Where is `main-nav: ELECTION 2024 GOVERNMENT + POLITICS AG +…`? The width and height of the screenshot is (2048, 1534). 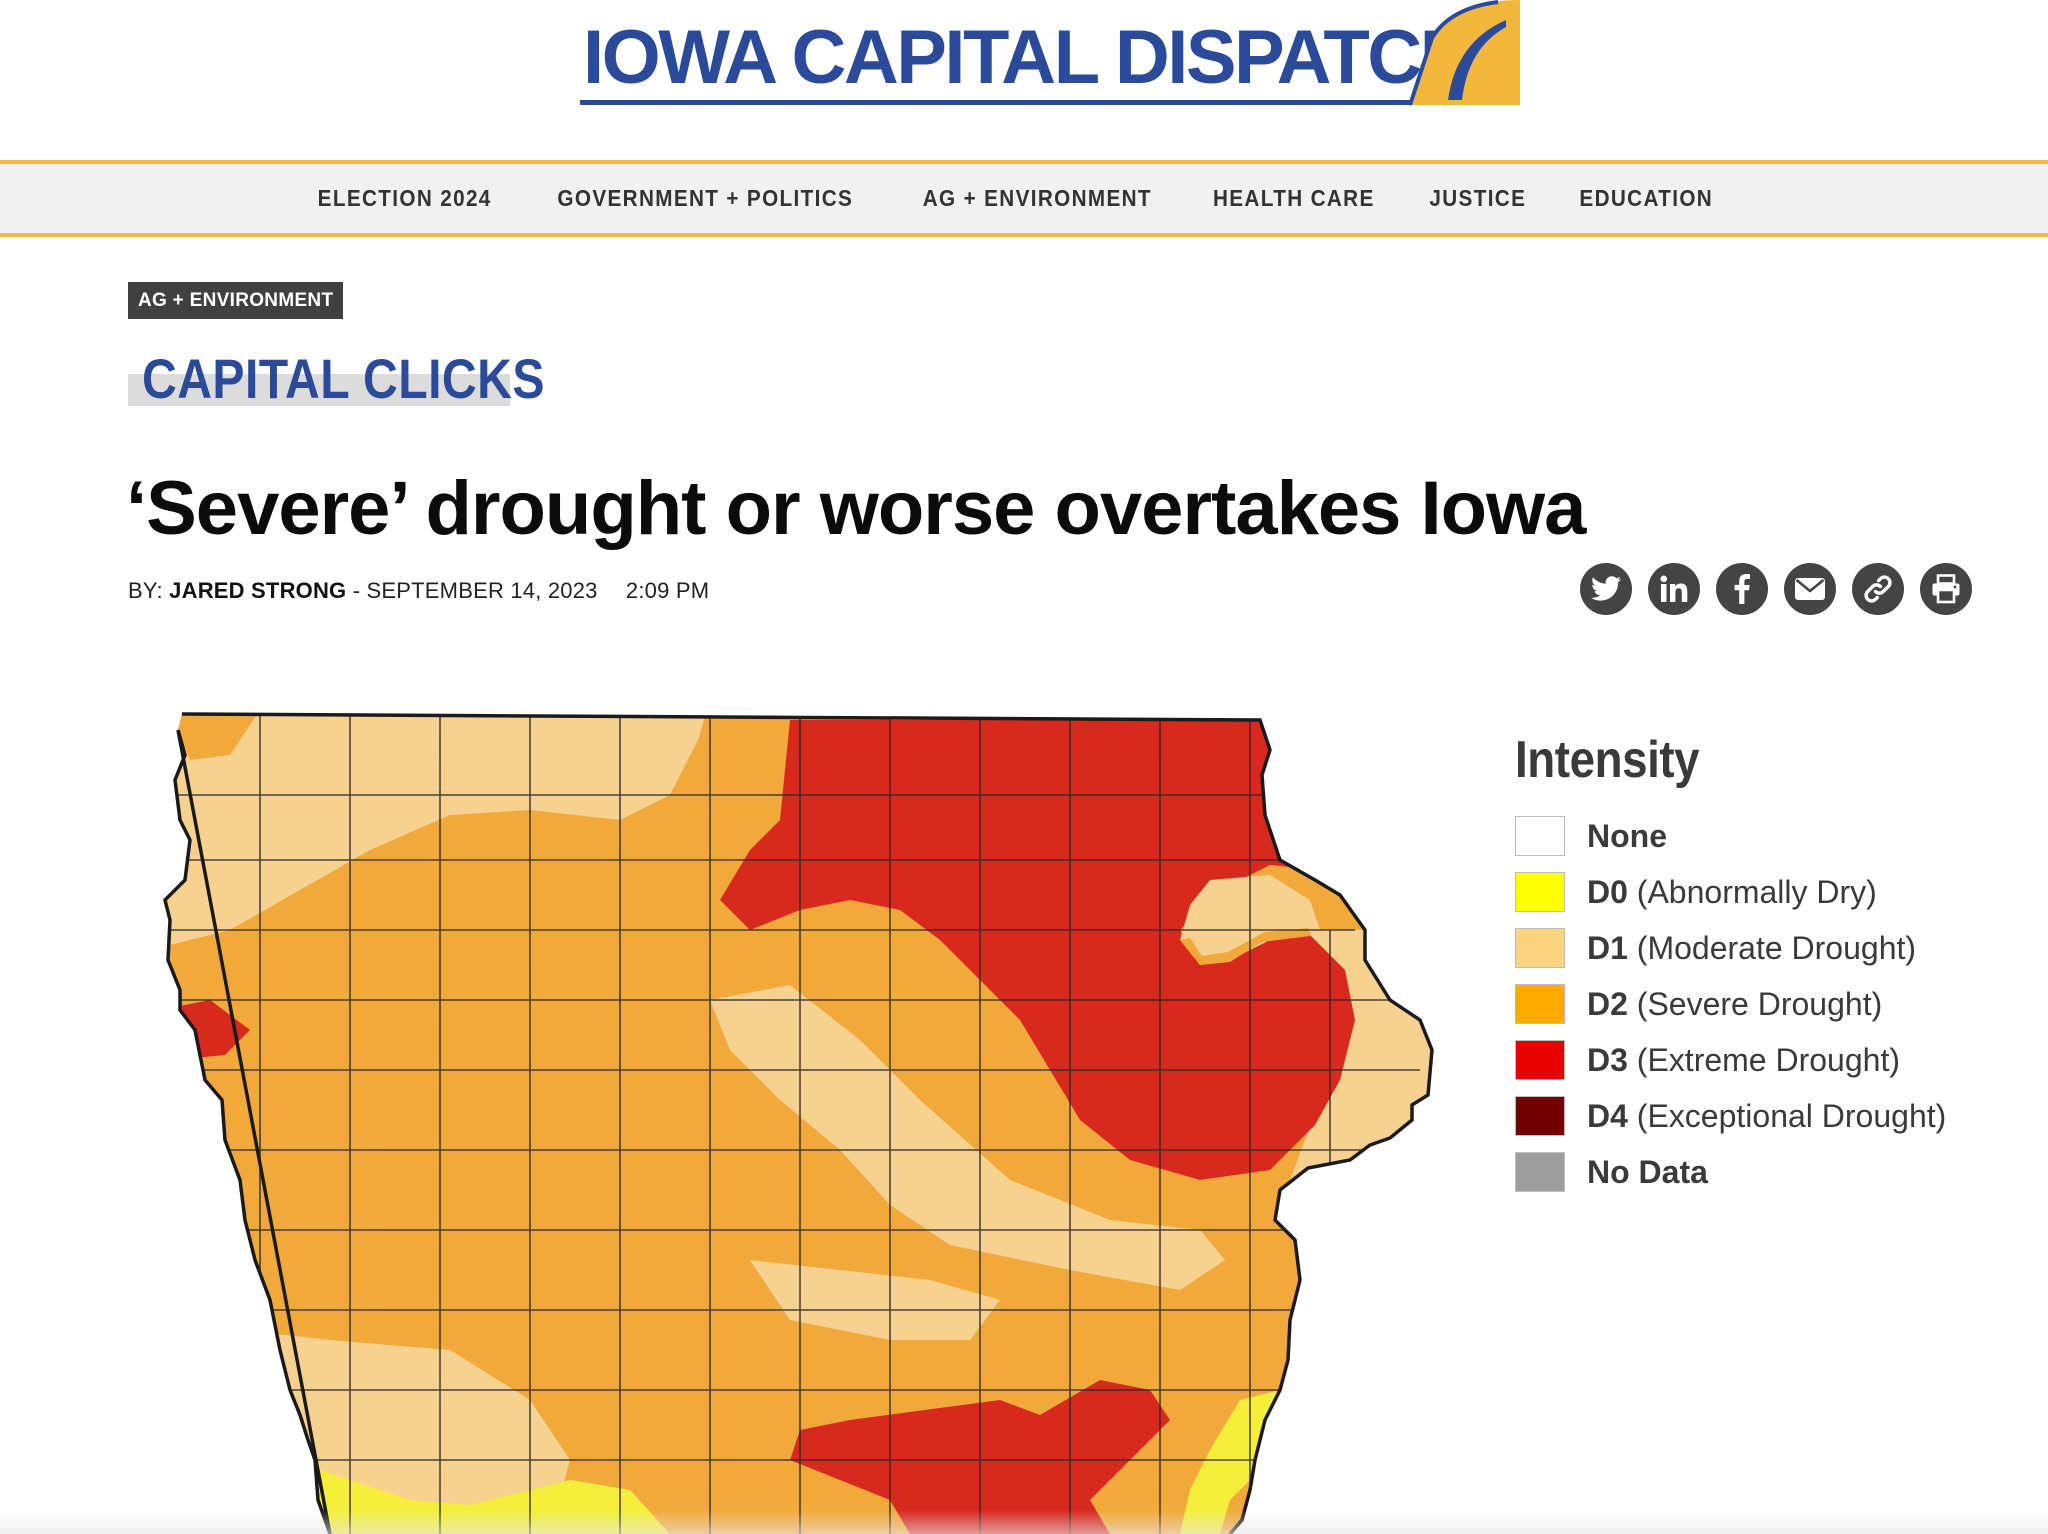
main-nav: ELECTION 2024 GOVERNMENT + POLITICS AG +… is located at coordinates (1024, 198).